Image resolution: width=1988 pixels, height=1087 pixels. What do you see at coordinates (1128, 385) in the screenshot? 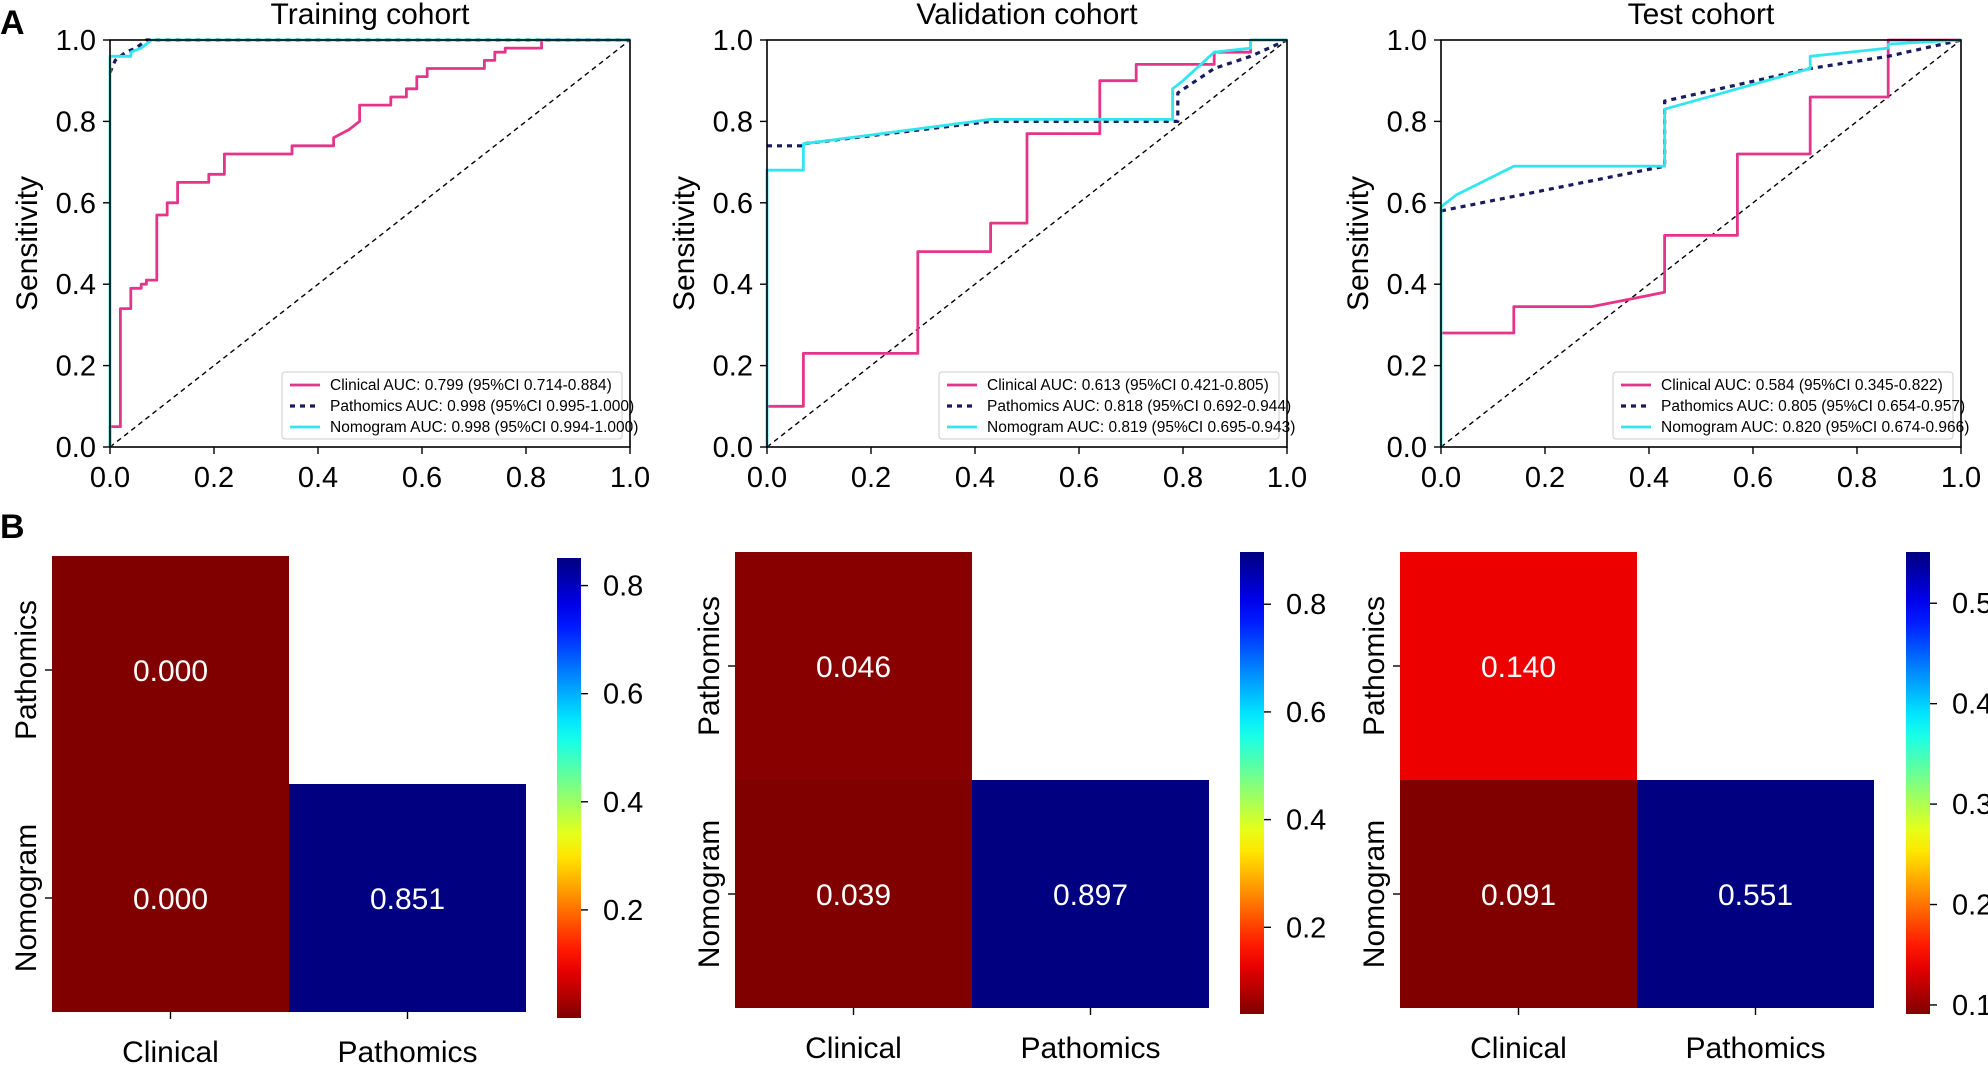
I see `legend-entry-clinical: Clinical AUC: 0.613 (95%CI 0.421-0.805)` at bounding box center [1128, 385].